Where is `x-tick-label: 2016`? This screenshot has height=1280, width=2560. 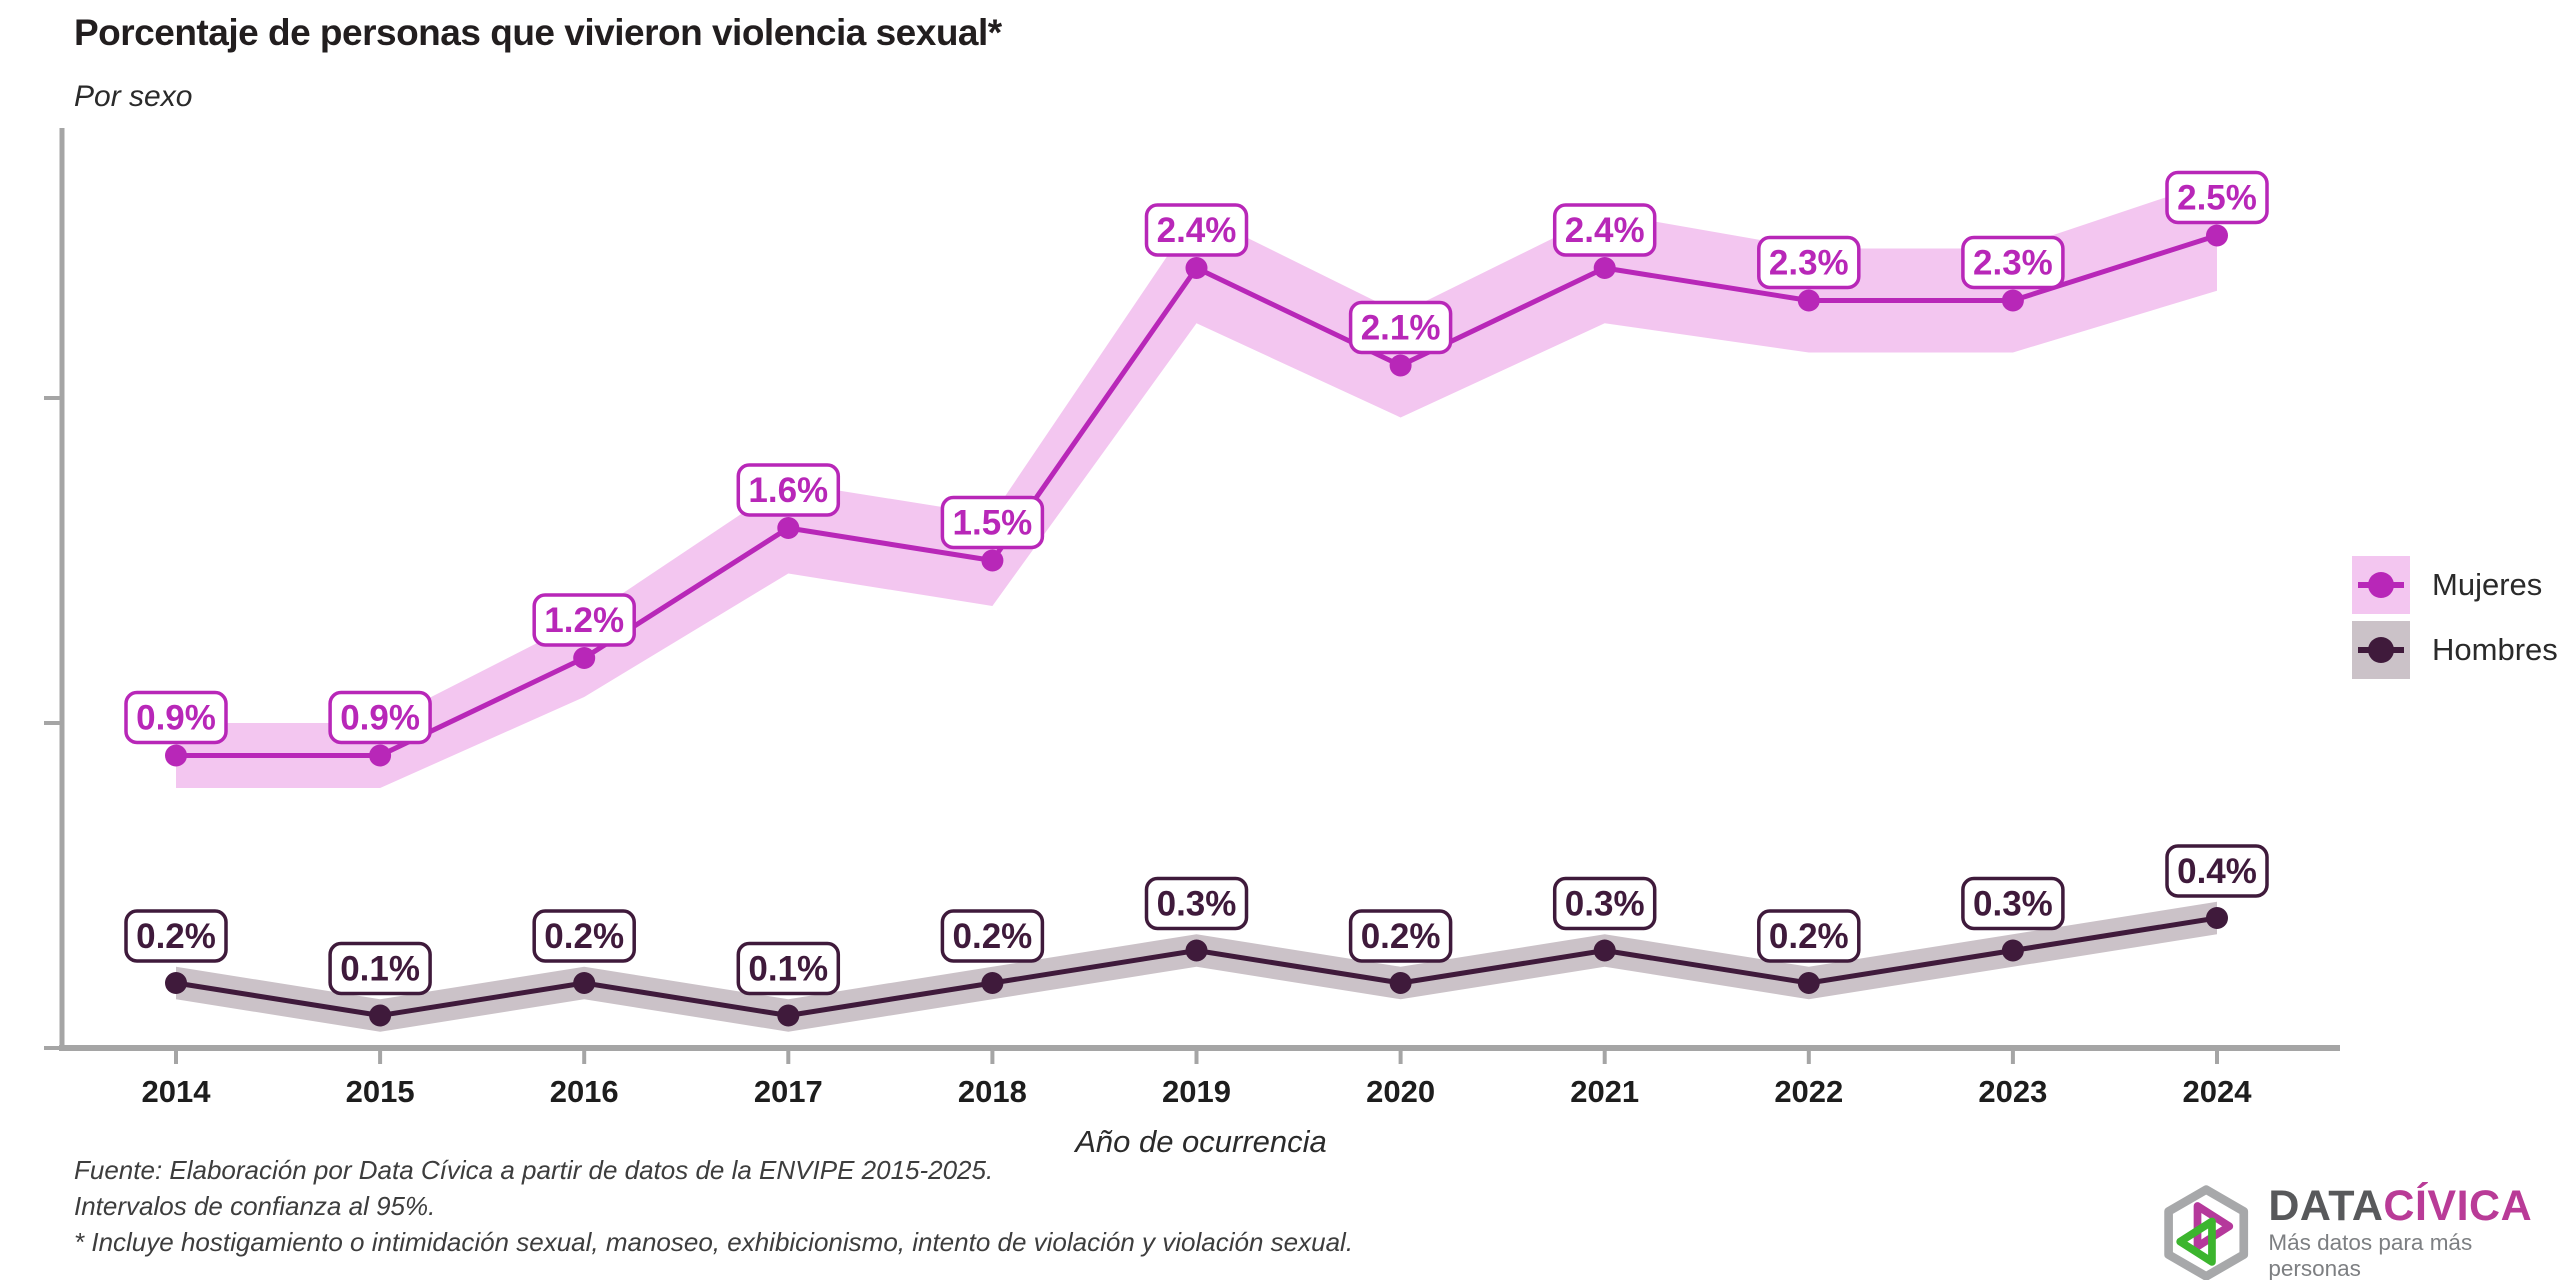 x-tick-label: 2016 is located at coordinates (584, 1091).